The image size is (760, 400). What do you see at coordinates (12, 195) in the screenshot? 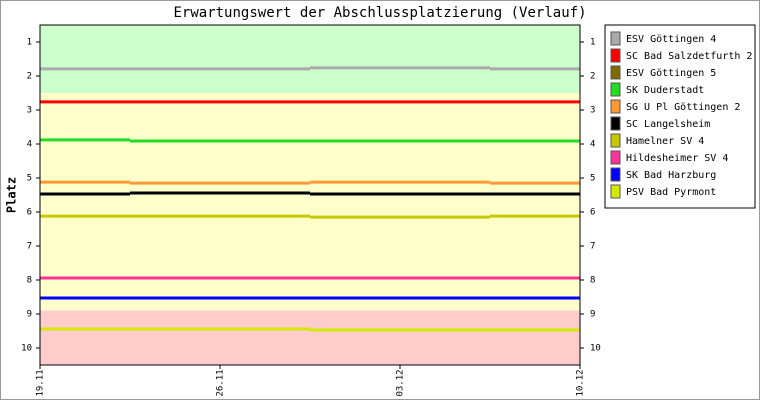
I see `y-axis-label: Platz` at bounding box center [12, 195].